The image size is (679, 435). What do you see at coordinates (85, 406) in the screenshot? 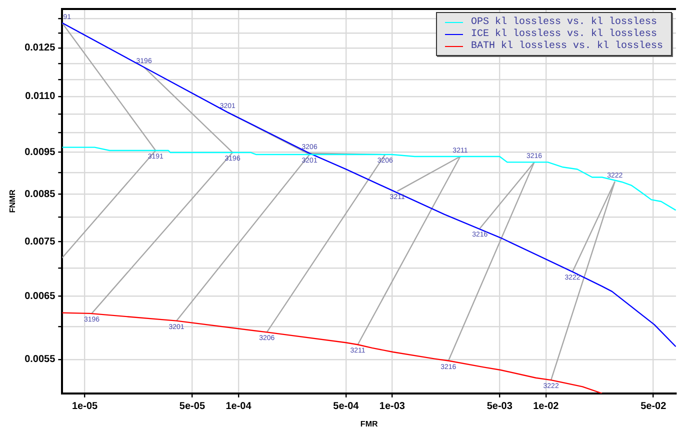
I see `x-tick-label: 1e-05` at bounding box center [85, 406].